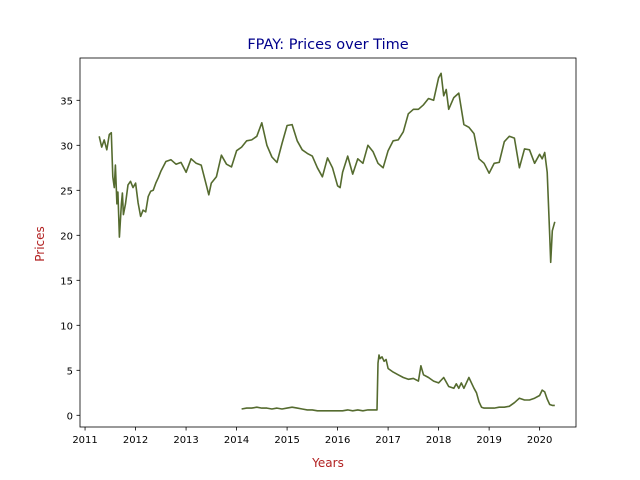  Describe the element at coordinates (66, 326) in the screenshot. I see `y-tick-label: 10` at that location.